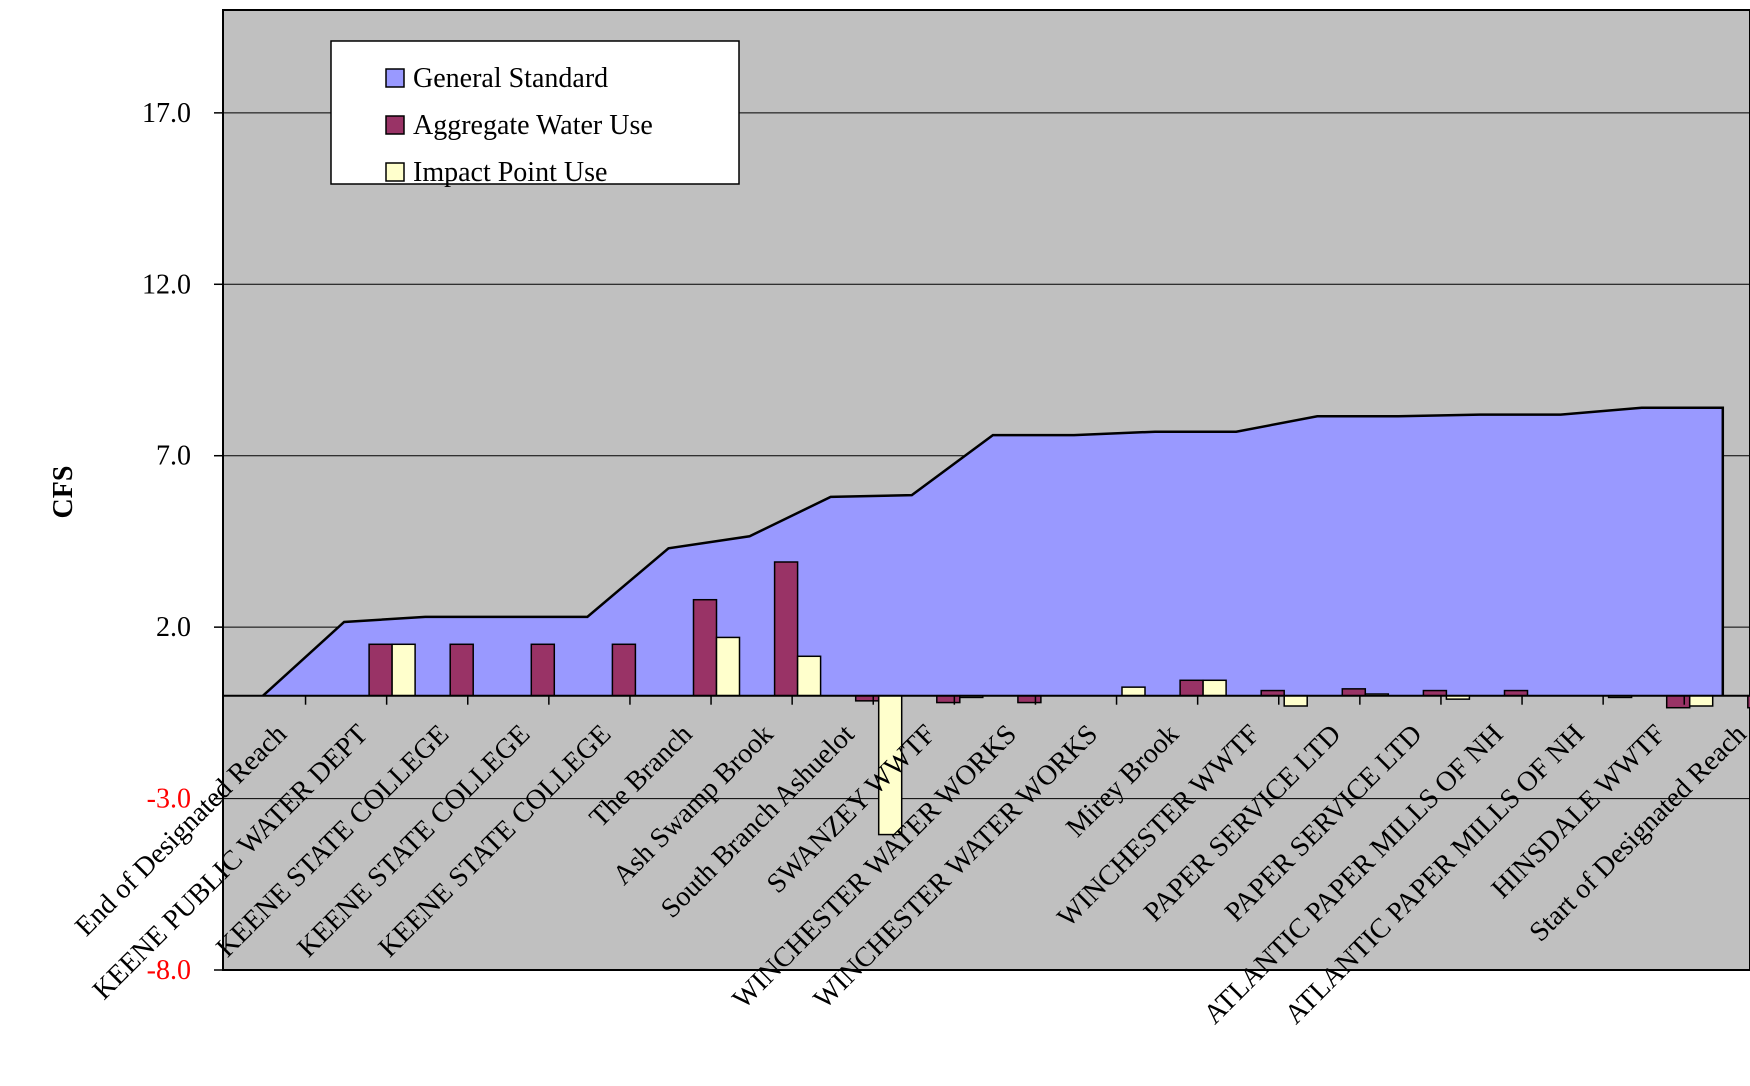  I want to click on y-tick-label: 7.0, so click(173, 456).